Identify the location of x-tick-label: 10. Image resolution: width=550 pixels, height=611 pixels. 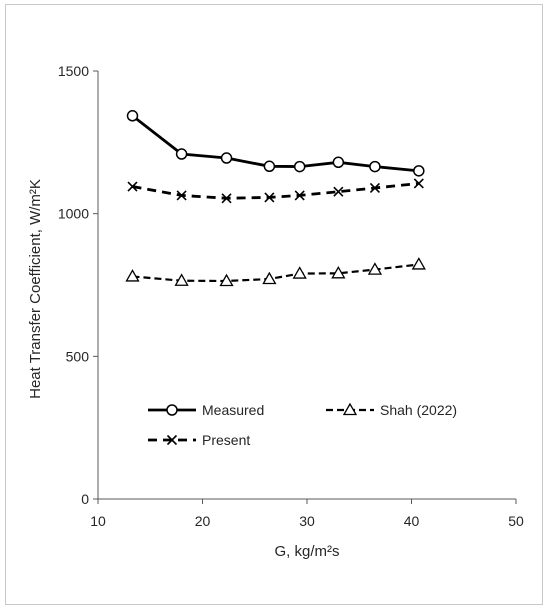
(98, 521).